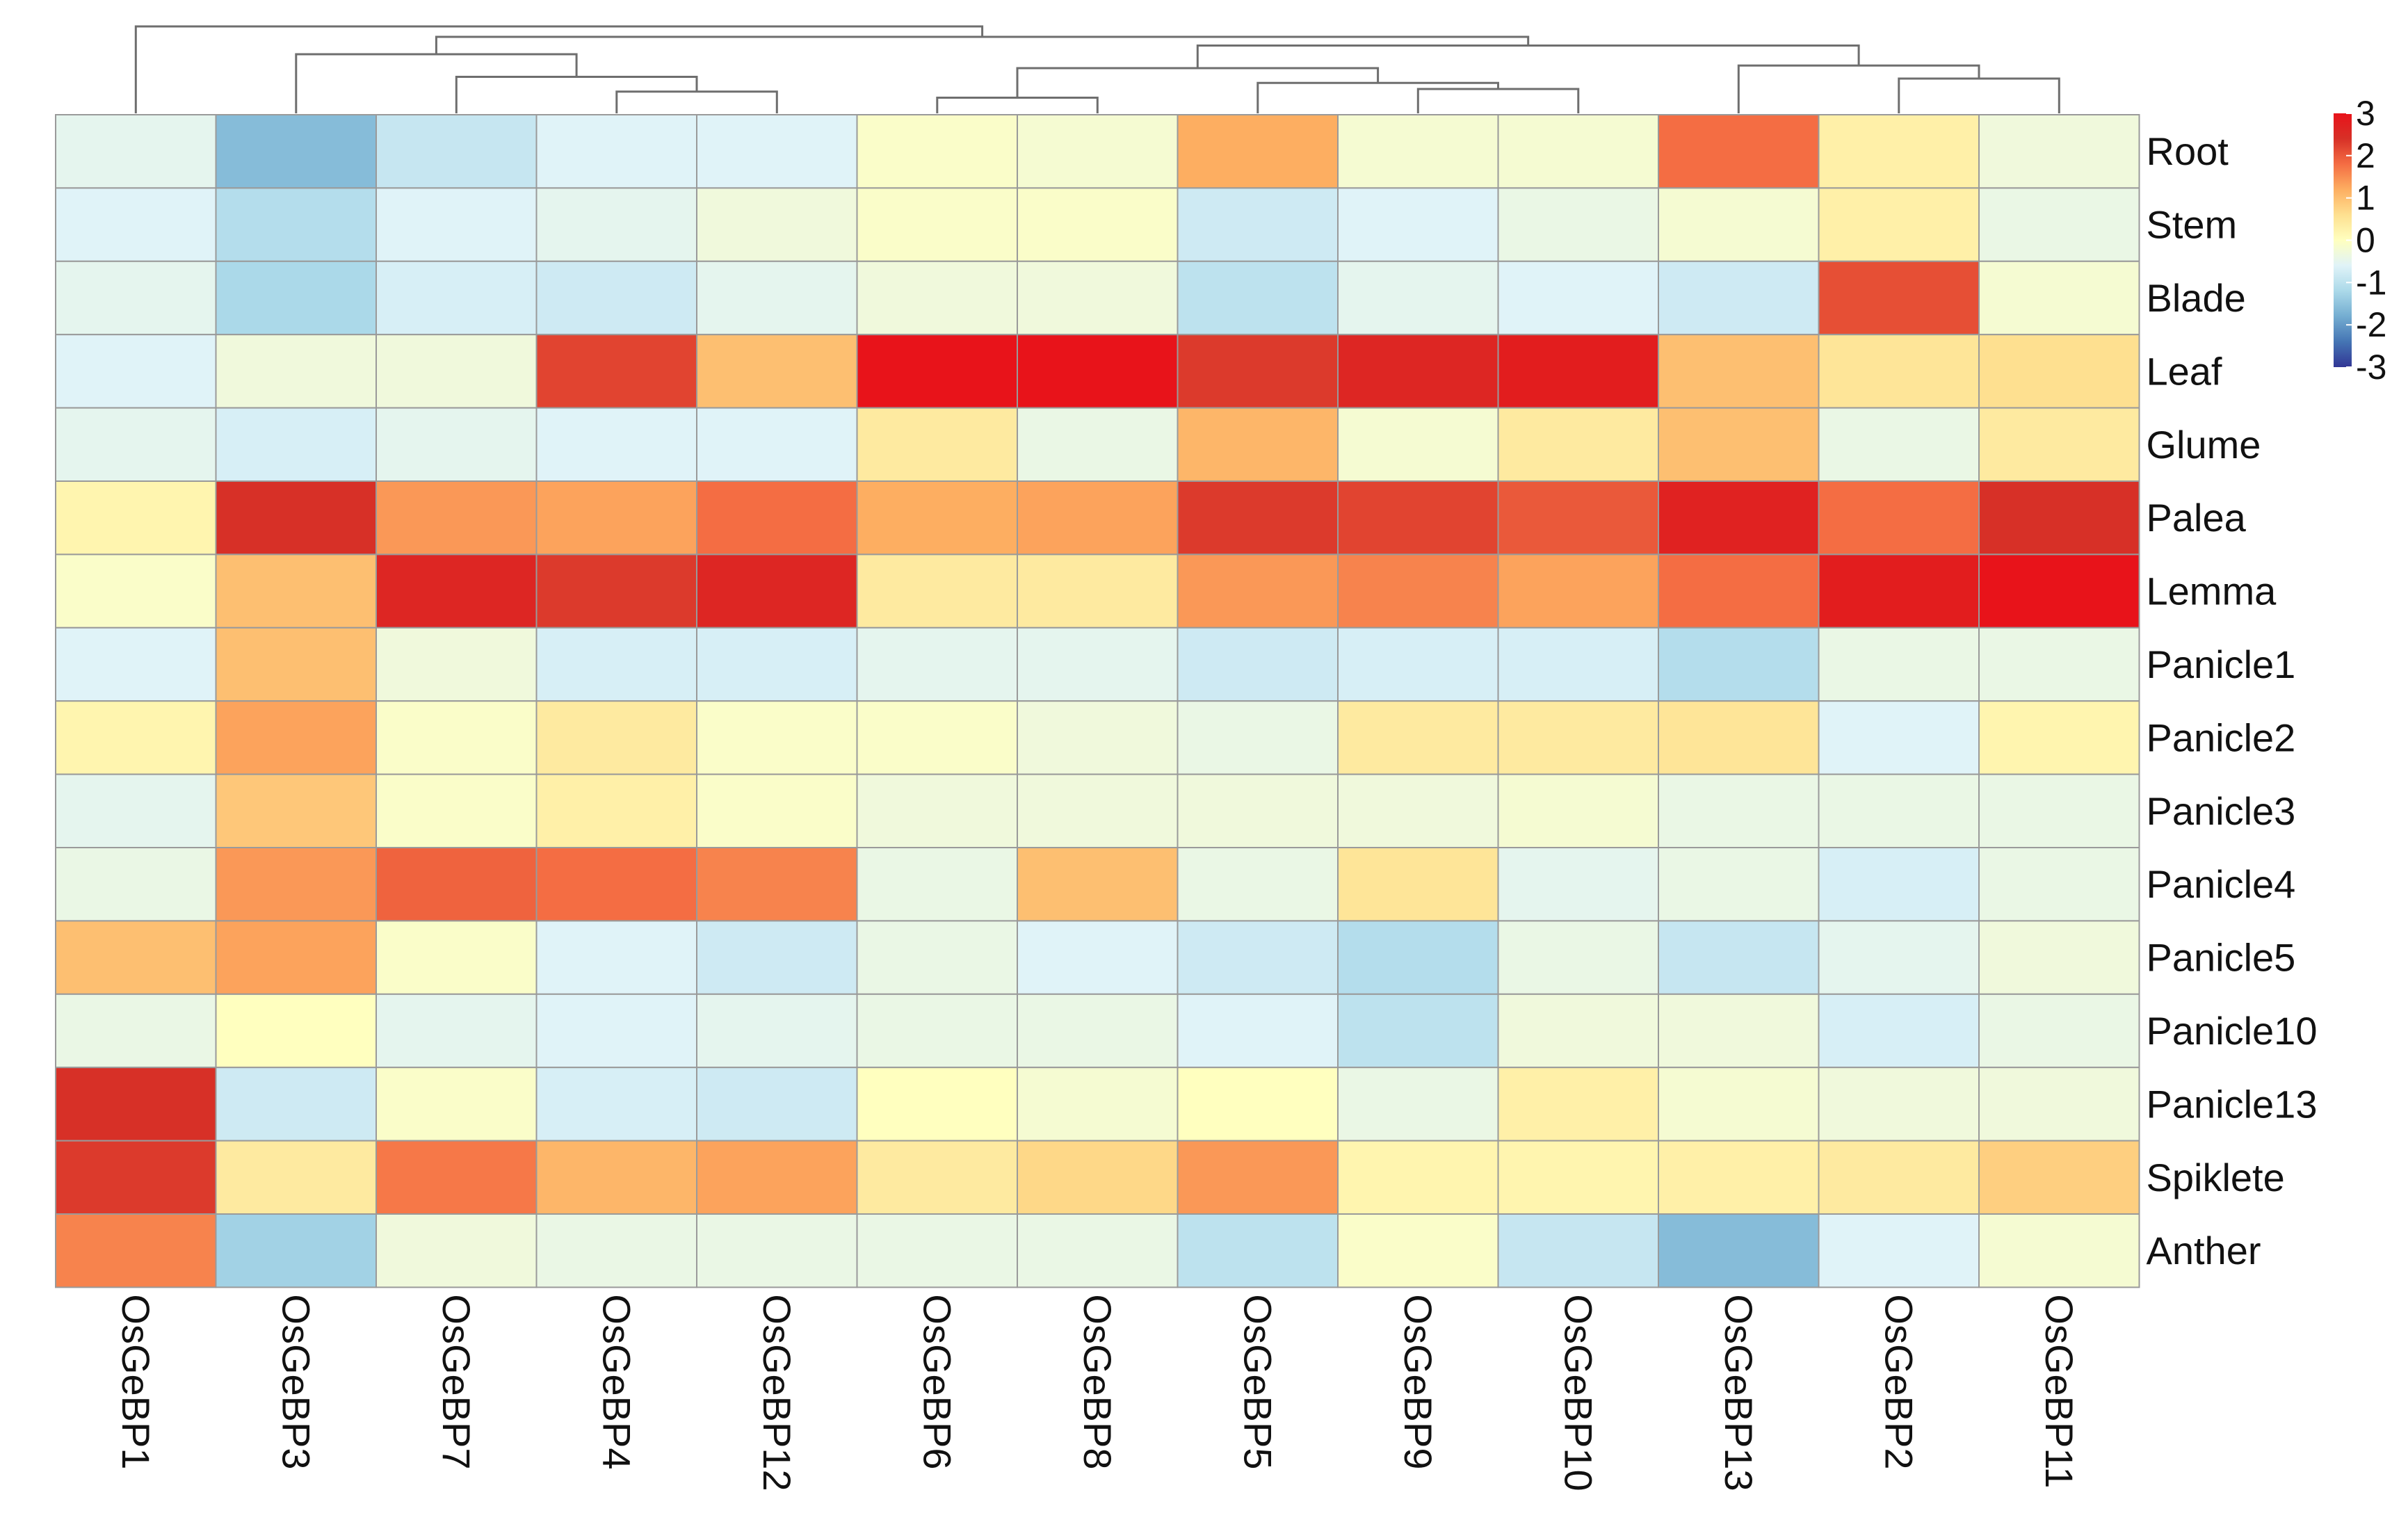  What do you see at coordinates (1418, 737) in the screenshot?
I see `heatmap-cell-panicle2-osgebp9` at bounding box center [1418, 737].